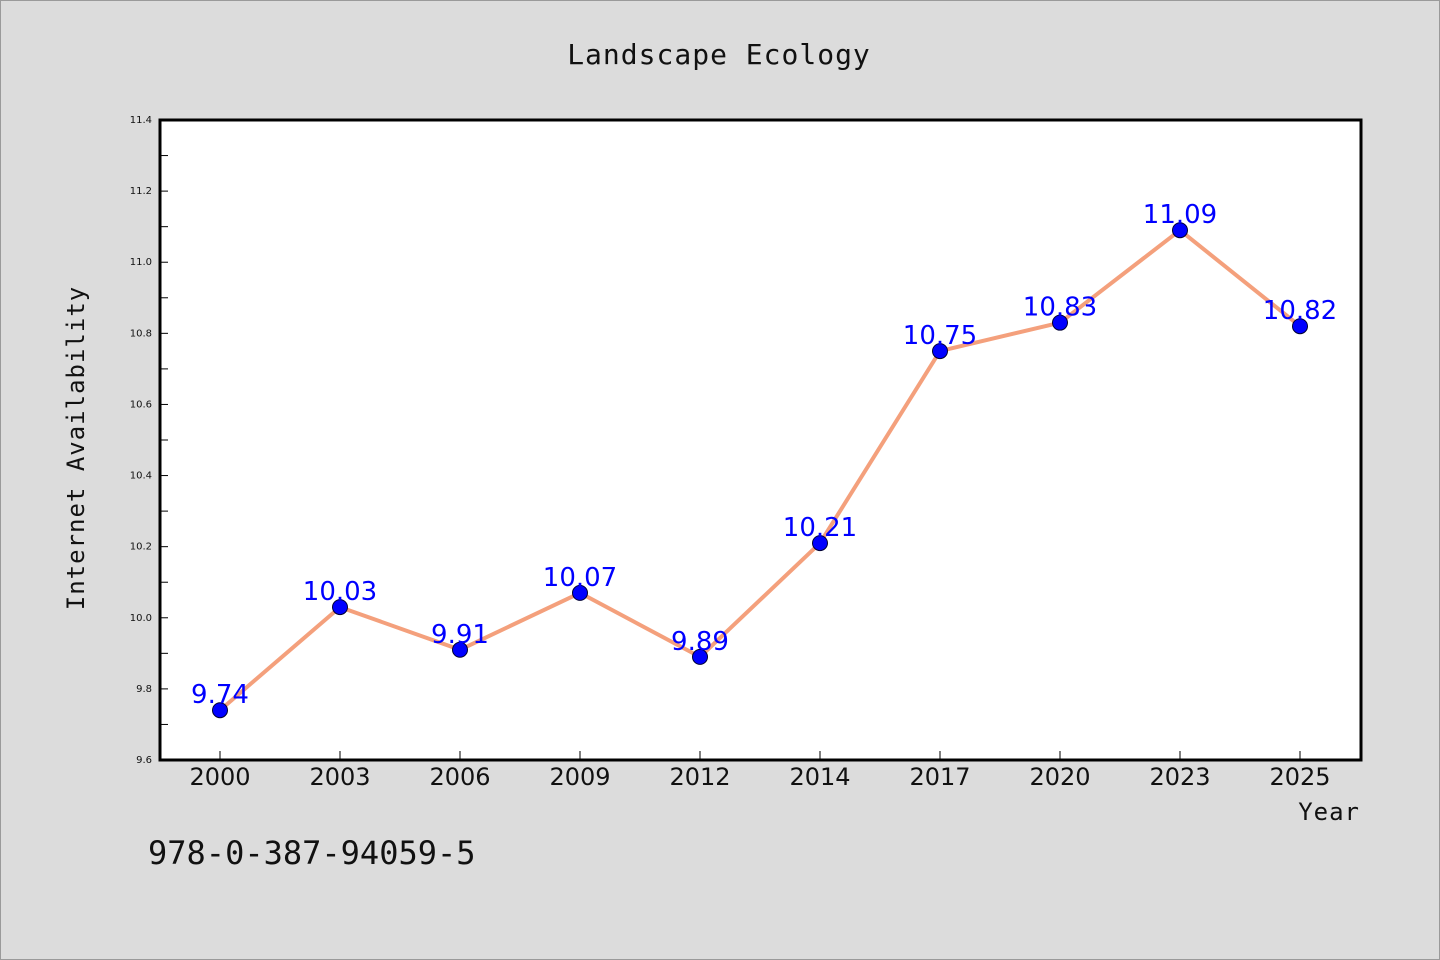 The width and height of the screenshot is (1440, 960). I want to click on data-label: 10.83, so click(1060, 308).